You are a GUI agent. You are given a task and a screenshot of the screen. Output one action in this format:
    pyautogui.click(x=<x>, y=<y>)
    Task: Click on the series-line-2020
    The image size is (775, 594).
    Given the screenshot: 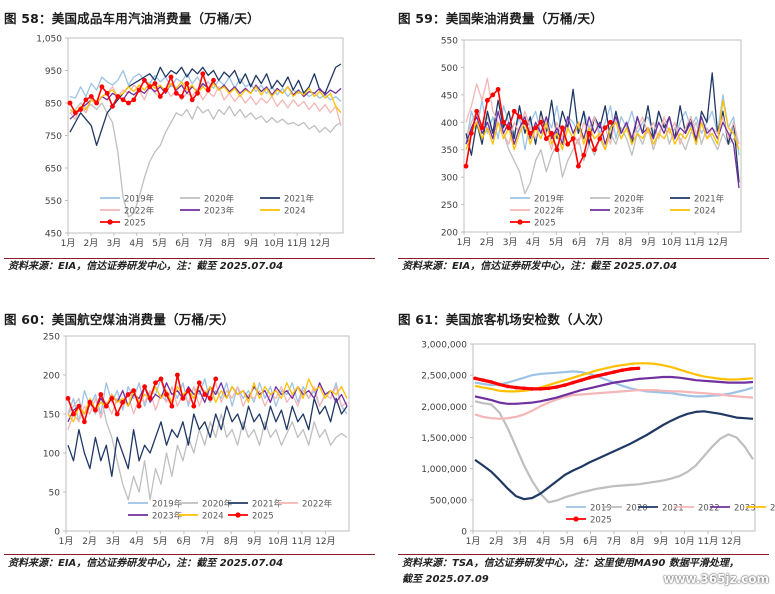 What is the action you would take?
    pyautogui.click(x=207, y=447)
    